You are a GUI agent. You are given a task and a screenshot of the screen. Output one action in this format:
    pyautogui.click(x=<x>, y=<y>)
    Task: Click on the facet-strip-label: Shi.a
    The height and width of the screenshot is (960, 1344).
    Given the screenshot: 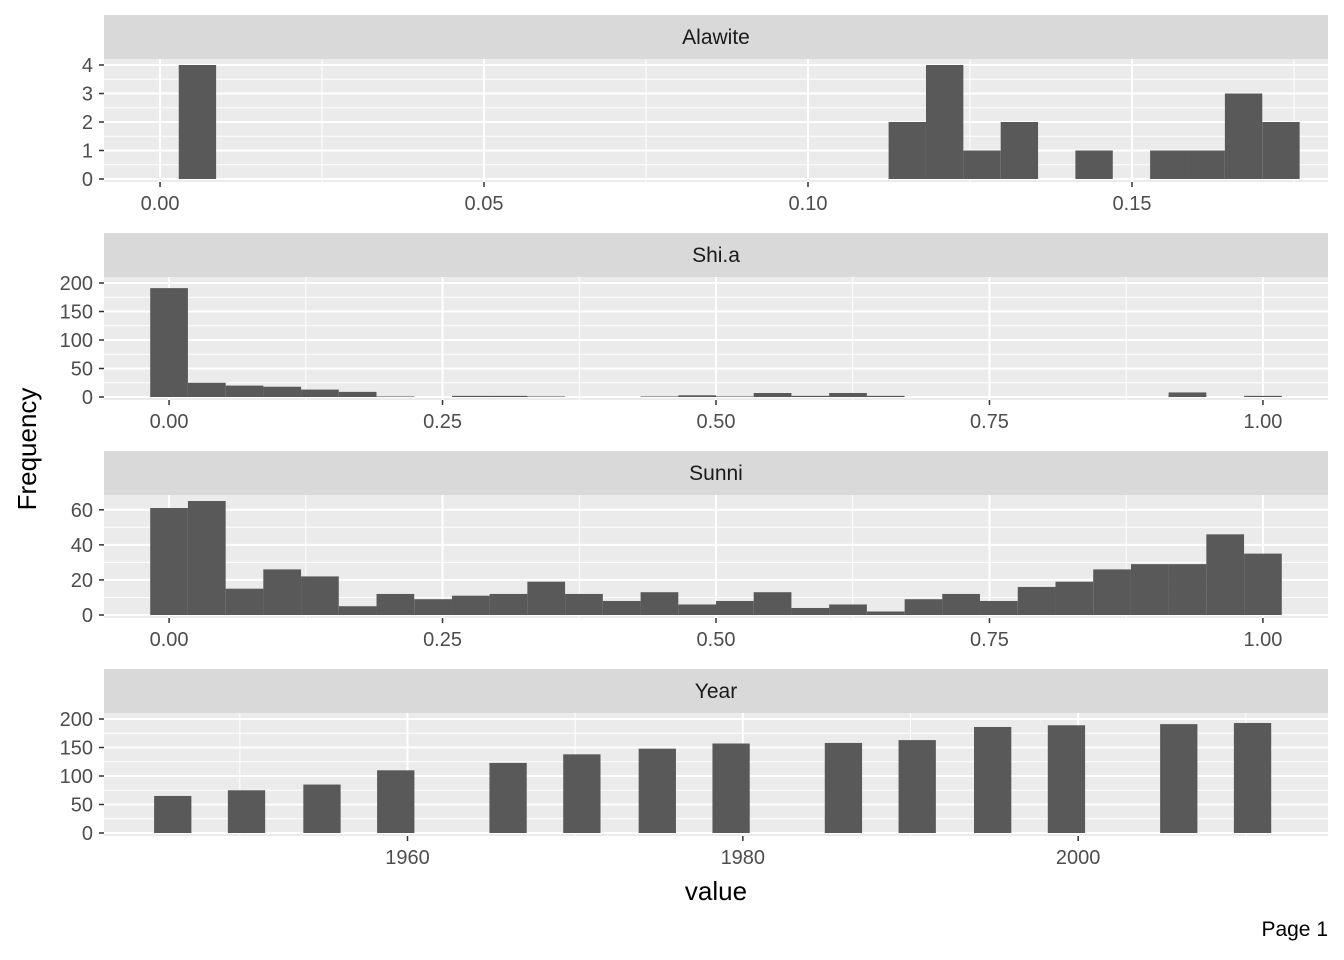 What is the action you would take?
    pyautogui.click(x=716, y=255)
    